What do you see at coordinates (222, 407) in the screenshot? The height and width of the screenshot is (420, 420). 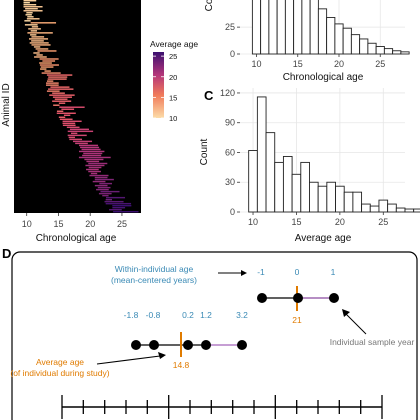 I see `timeline-ticks` at bounding box center [222, 407].